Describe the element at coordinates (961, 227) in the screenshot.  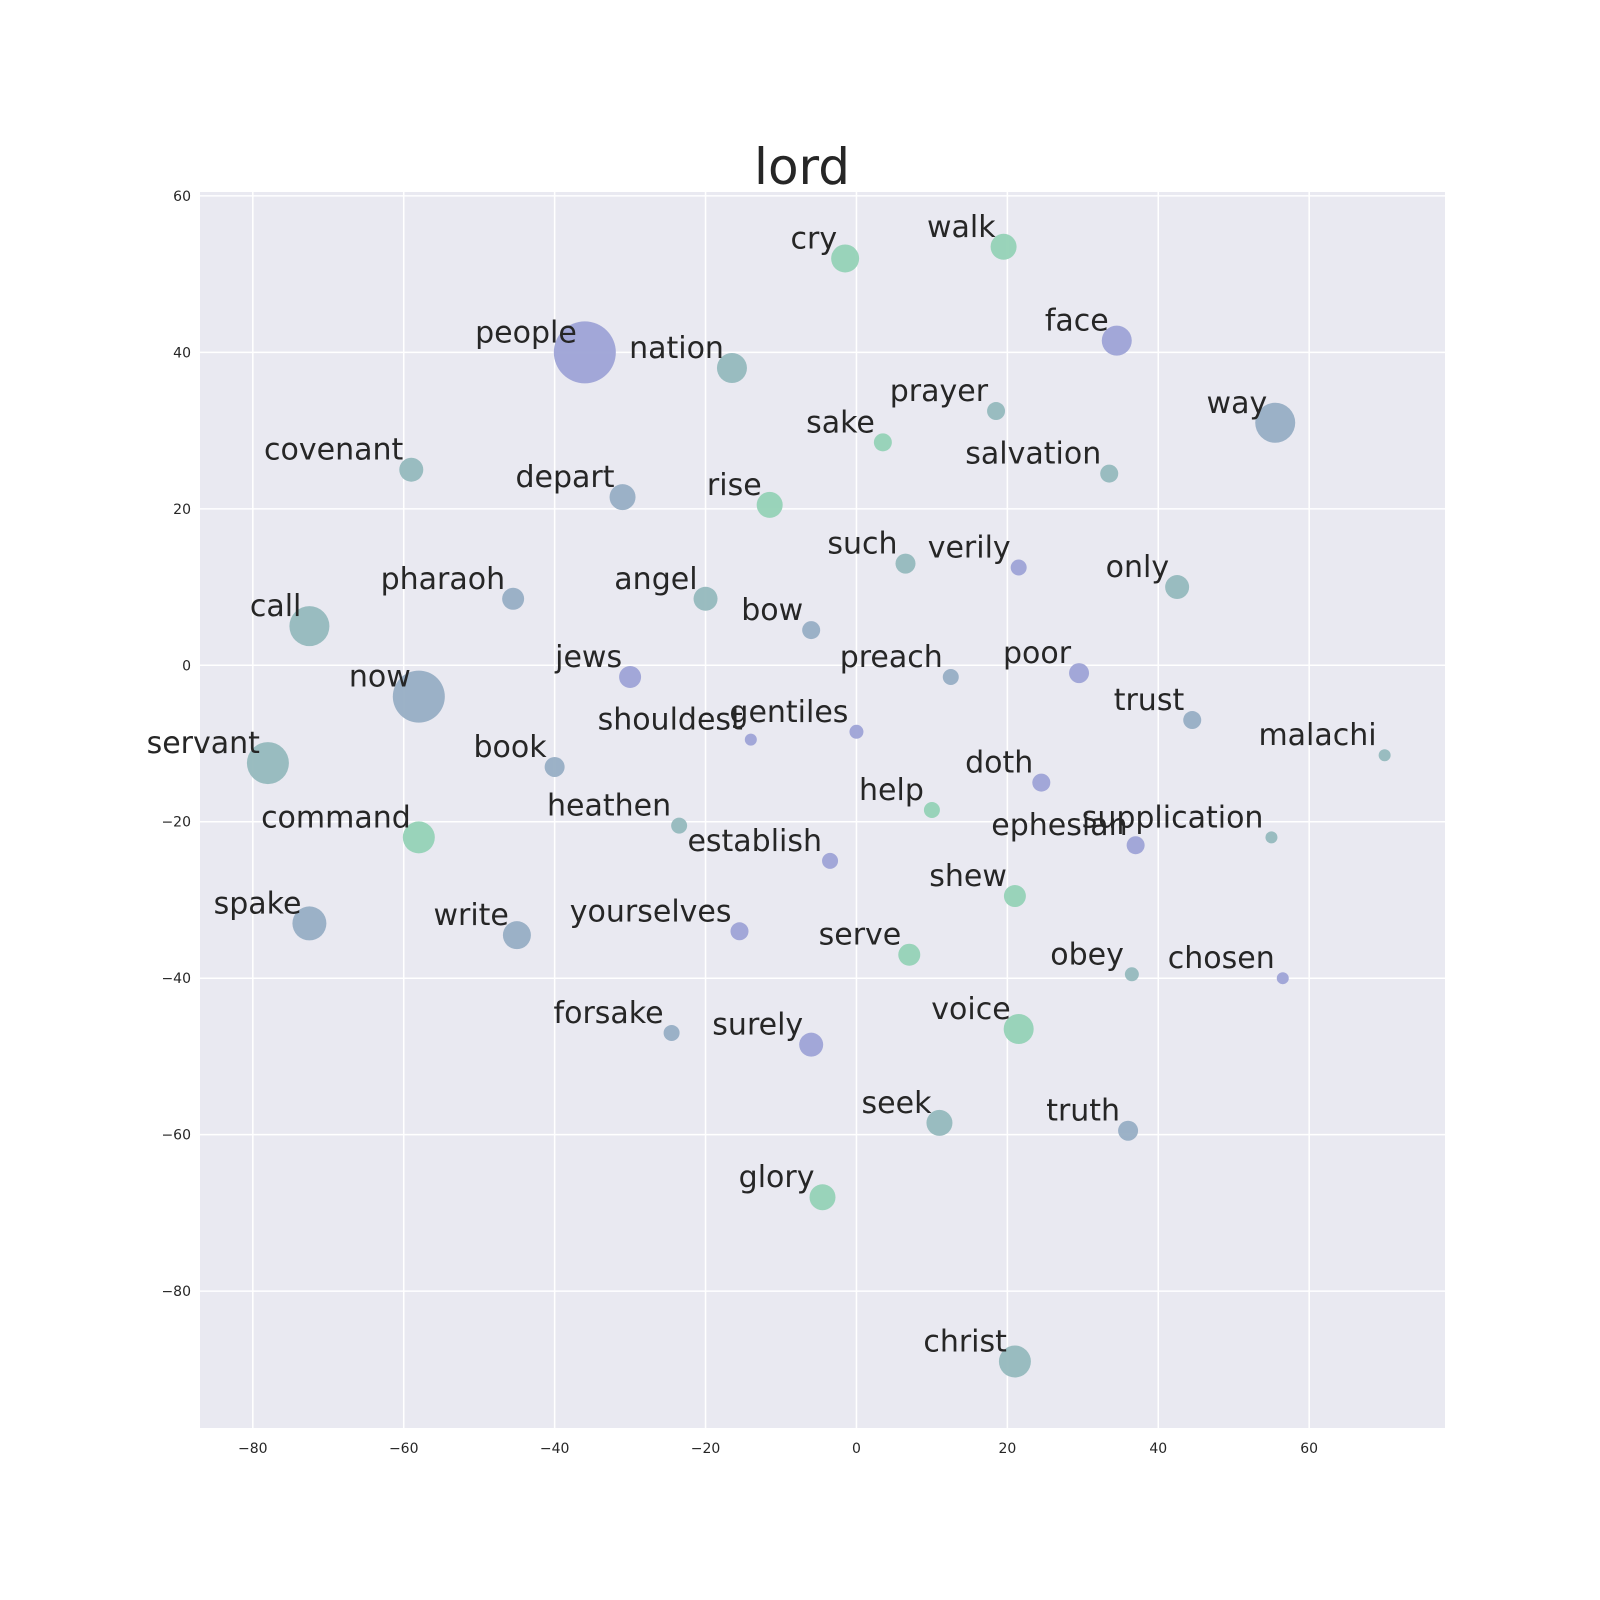
I see `point-label-walk: walk` at that location.